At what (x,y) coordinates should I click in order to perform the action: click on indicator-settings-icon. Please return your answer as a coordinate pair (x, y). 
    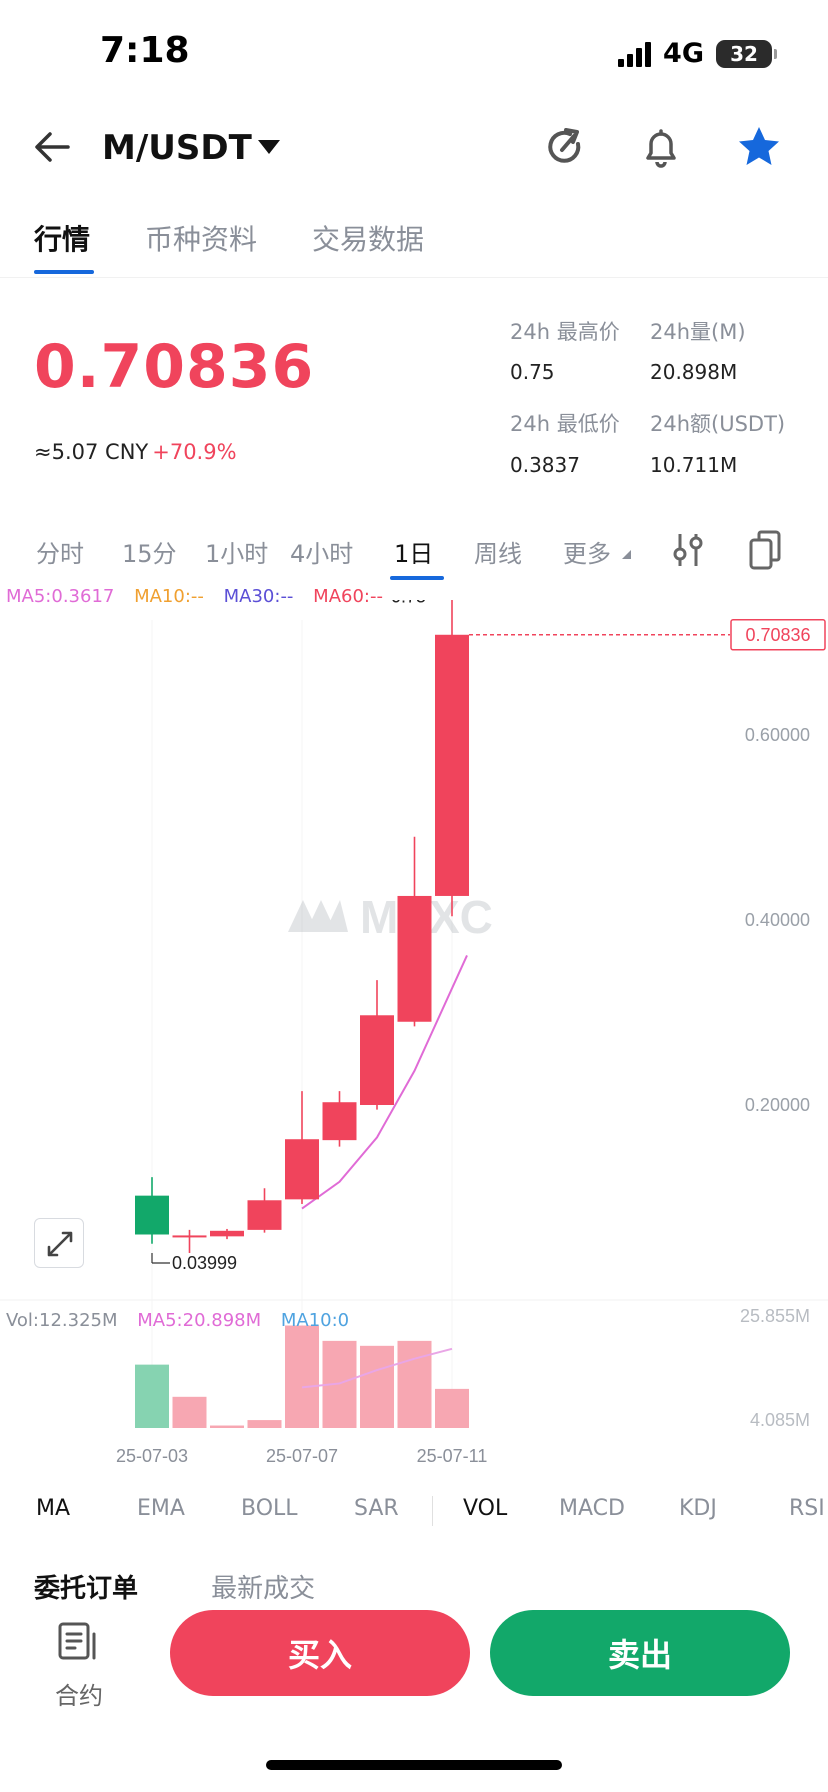
    Looking at the image, I should click on (688, 550).